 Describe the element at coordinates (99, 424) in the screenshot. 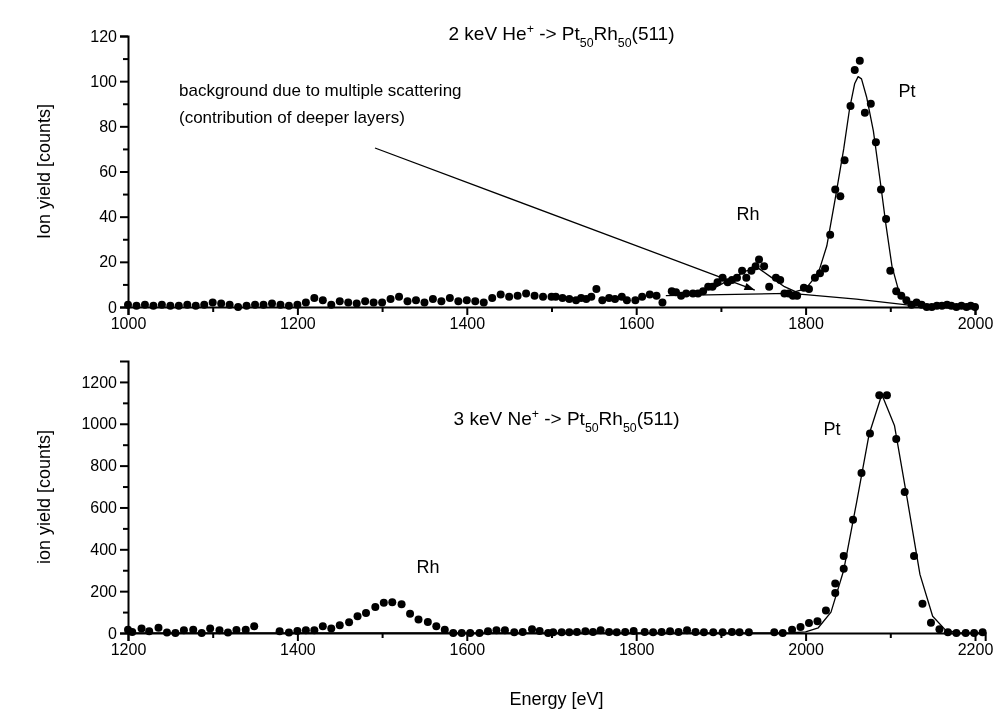

I see `y-tick-label: 1000` at that location.